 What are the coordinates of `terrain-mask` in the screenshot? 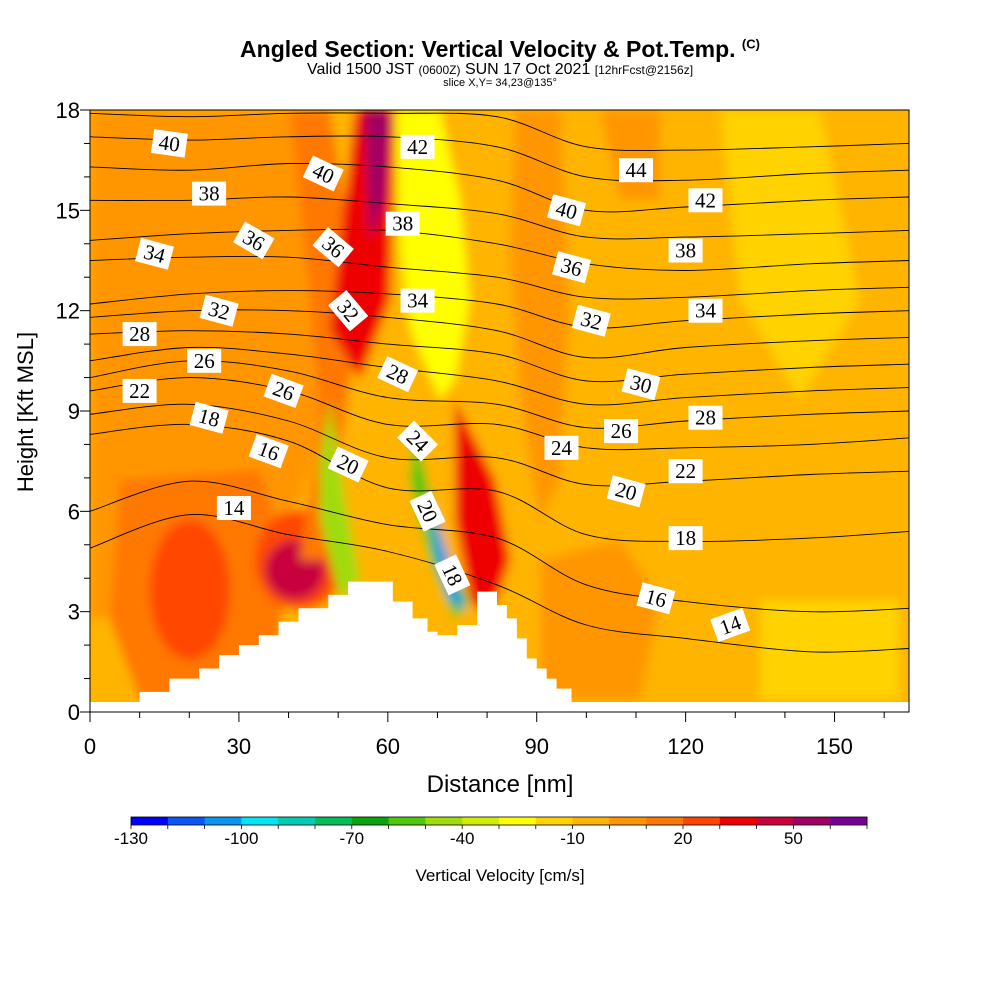 It's located at (499, 646).